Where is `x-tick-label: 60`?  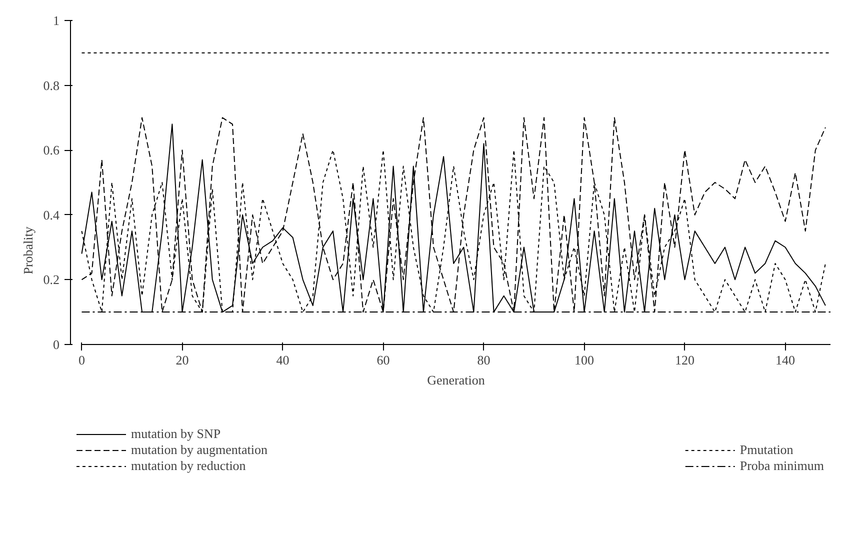 x-tick-label: 60 is located at coordinates (383, 360).